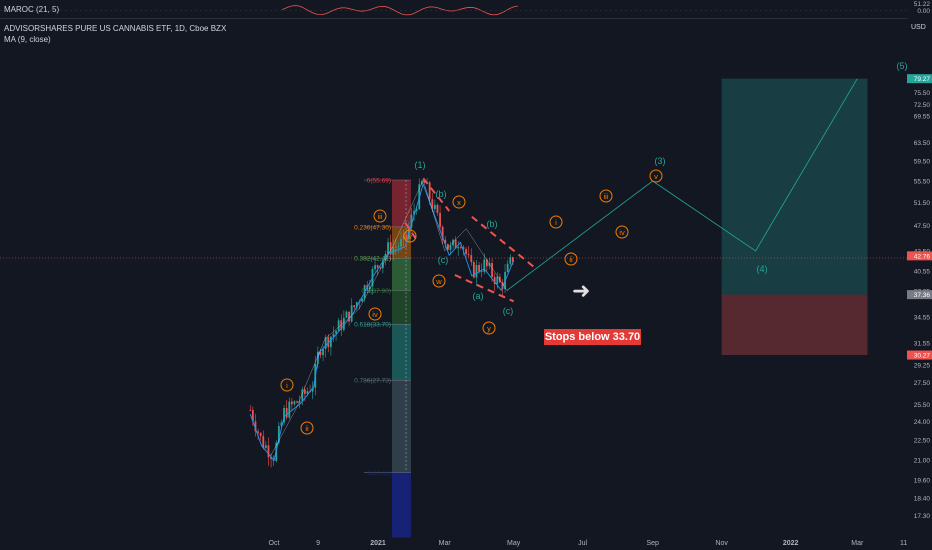 This screenshot has height=550, width=932. I want to click on wave-label-green: (b), so click(492, 224).